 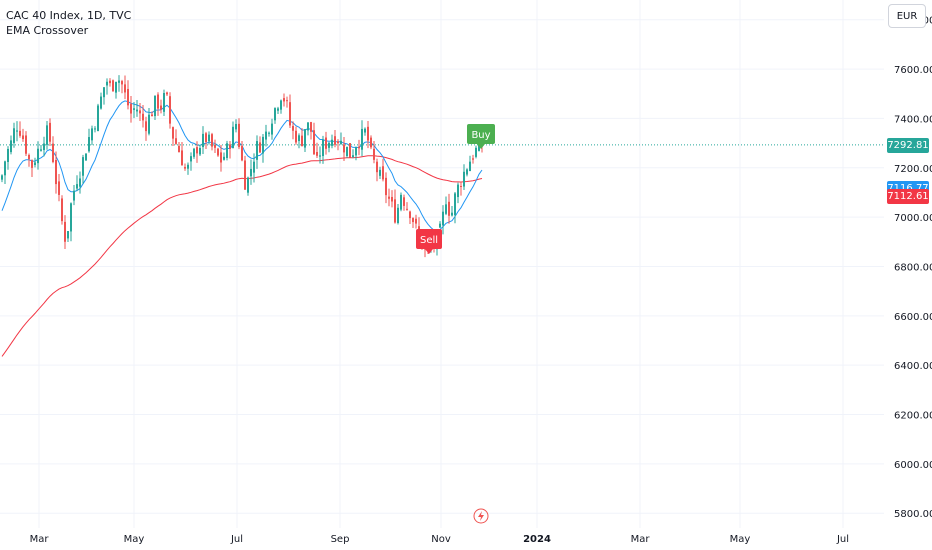 What do you see at coordinates (908, 196) in the screenshot?
I see `slow-ema-tag: 7112.61` at bounding box center [908, 196].